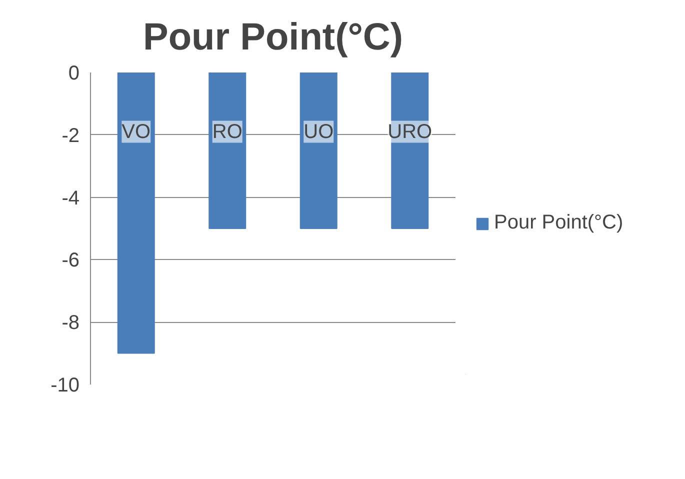 This screenshot has width=685, height=479. What do you see at coordinates (559, 223) in the screenshot?
I see `legend-label: Pour Point(°C)` at bounding box center [559, 223].